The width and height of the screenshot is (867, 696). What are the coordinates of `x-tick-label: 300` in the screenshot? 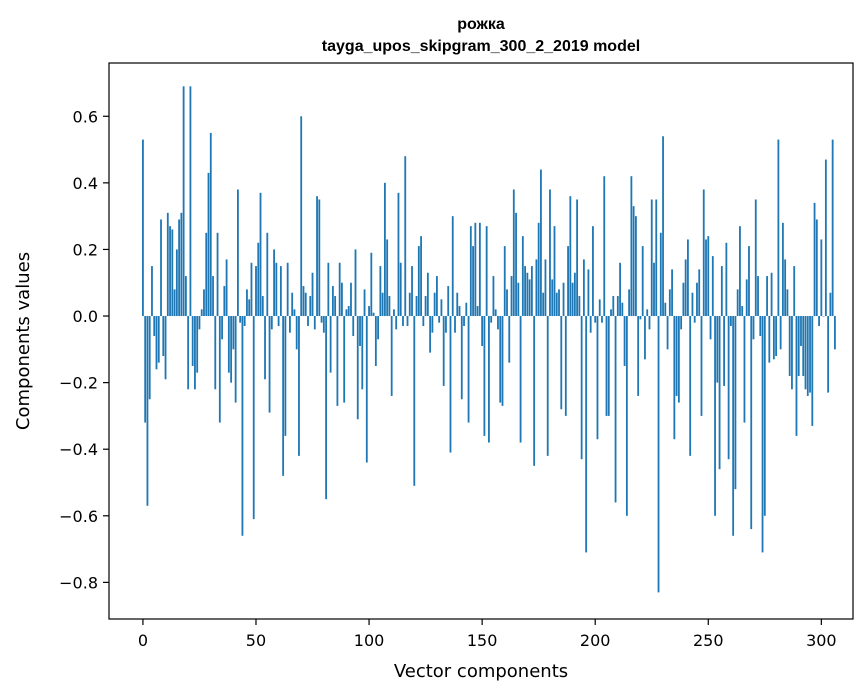 It's located at (821, 640).